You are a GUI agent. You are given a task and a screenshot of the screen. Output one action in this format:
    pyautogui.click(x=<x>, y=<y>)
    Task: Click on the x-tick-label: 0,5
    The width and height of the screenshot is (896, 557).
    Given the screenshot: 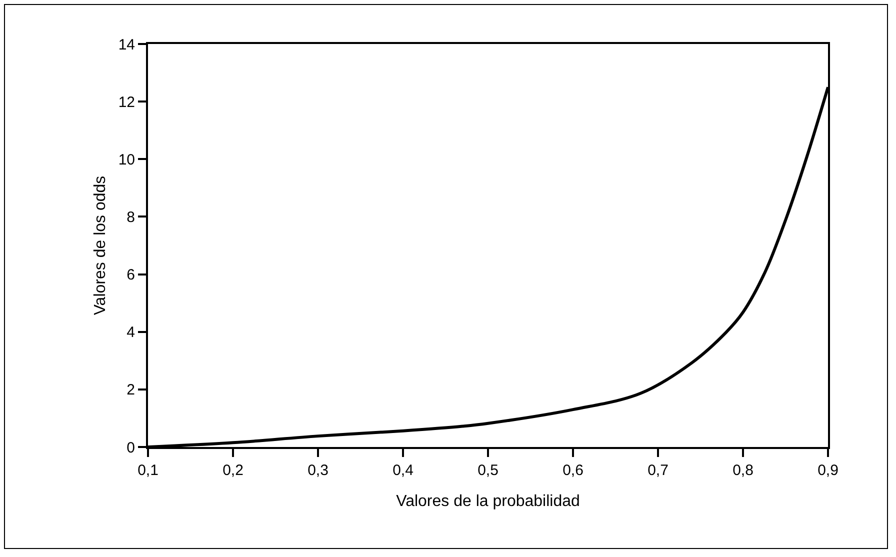 What is the action you would take?
    pyautogui.click(x=488, y=470)
    